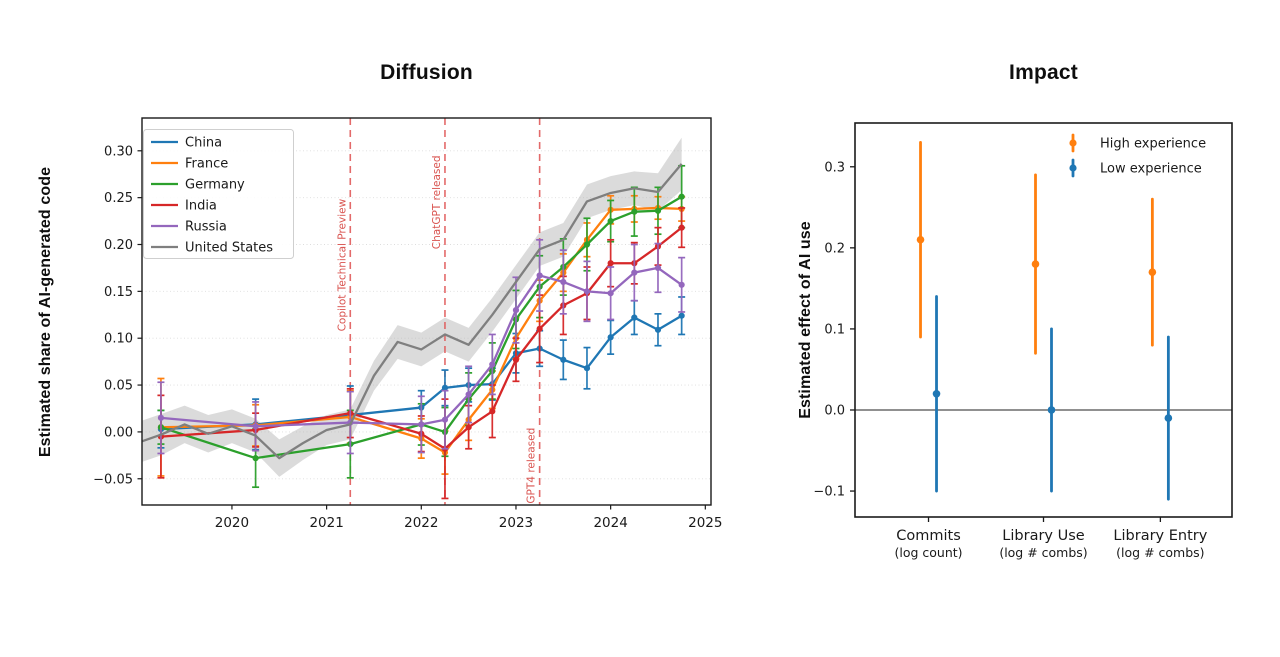 This screenshot has width=1280, height=657. I want to click on x-tick-label: 2023, so click(516, 523).